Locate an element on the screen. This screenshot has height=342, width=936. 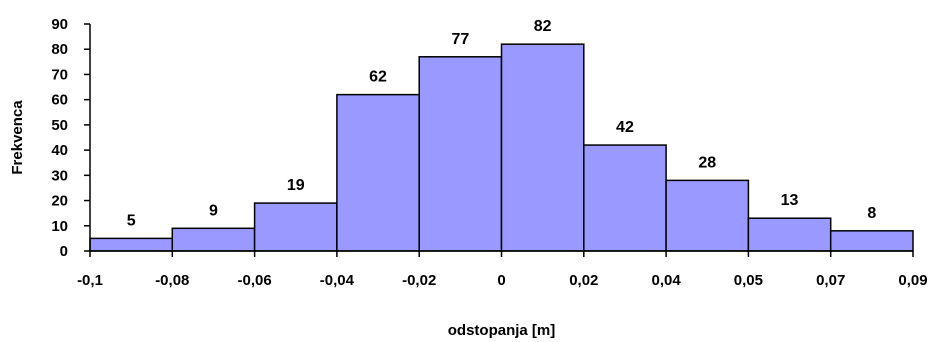
bar-value-label: 77 is located at coordinates (460, 39).